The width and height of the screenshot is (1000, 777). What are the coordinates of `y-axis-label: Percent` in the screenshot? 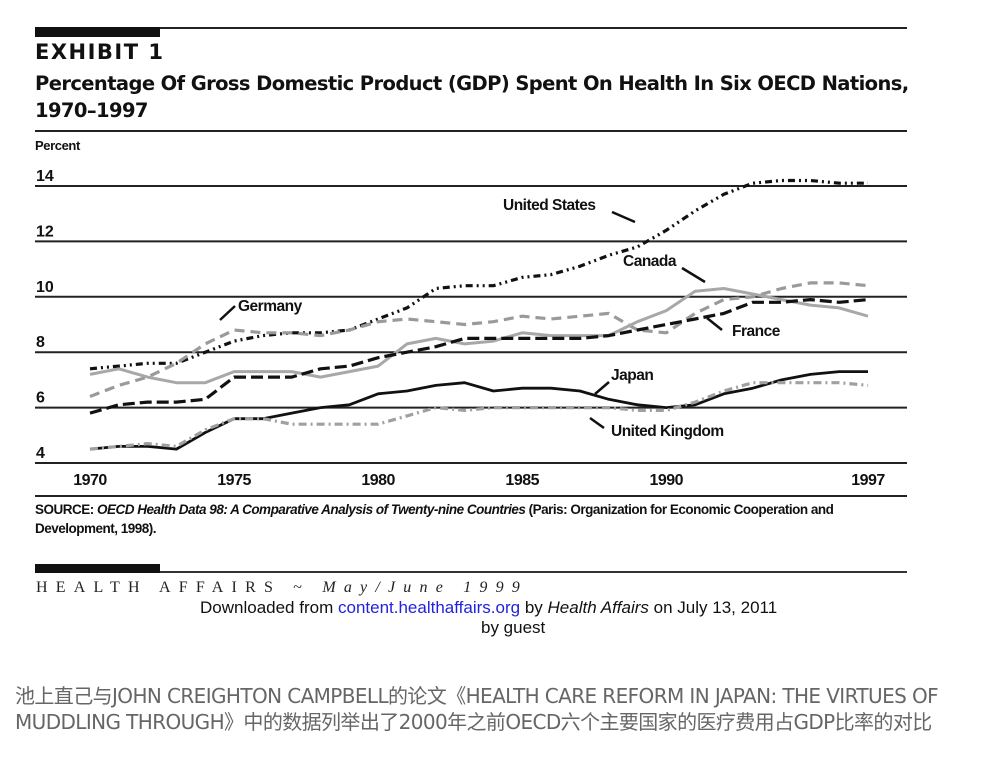 It's located at (57, 145).